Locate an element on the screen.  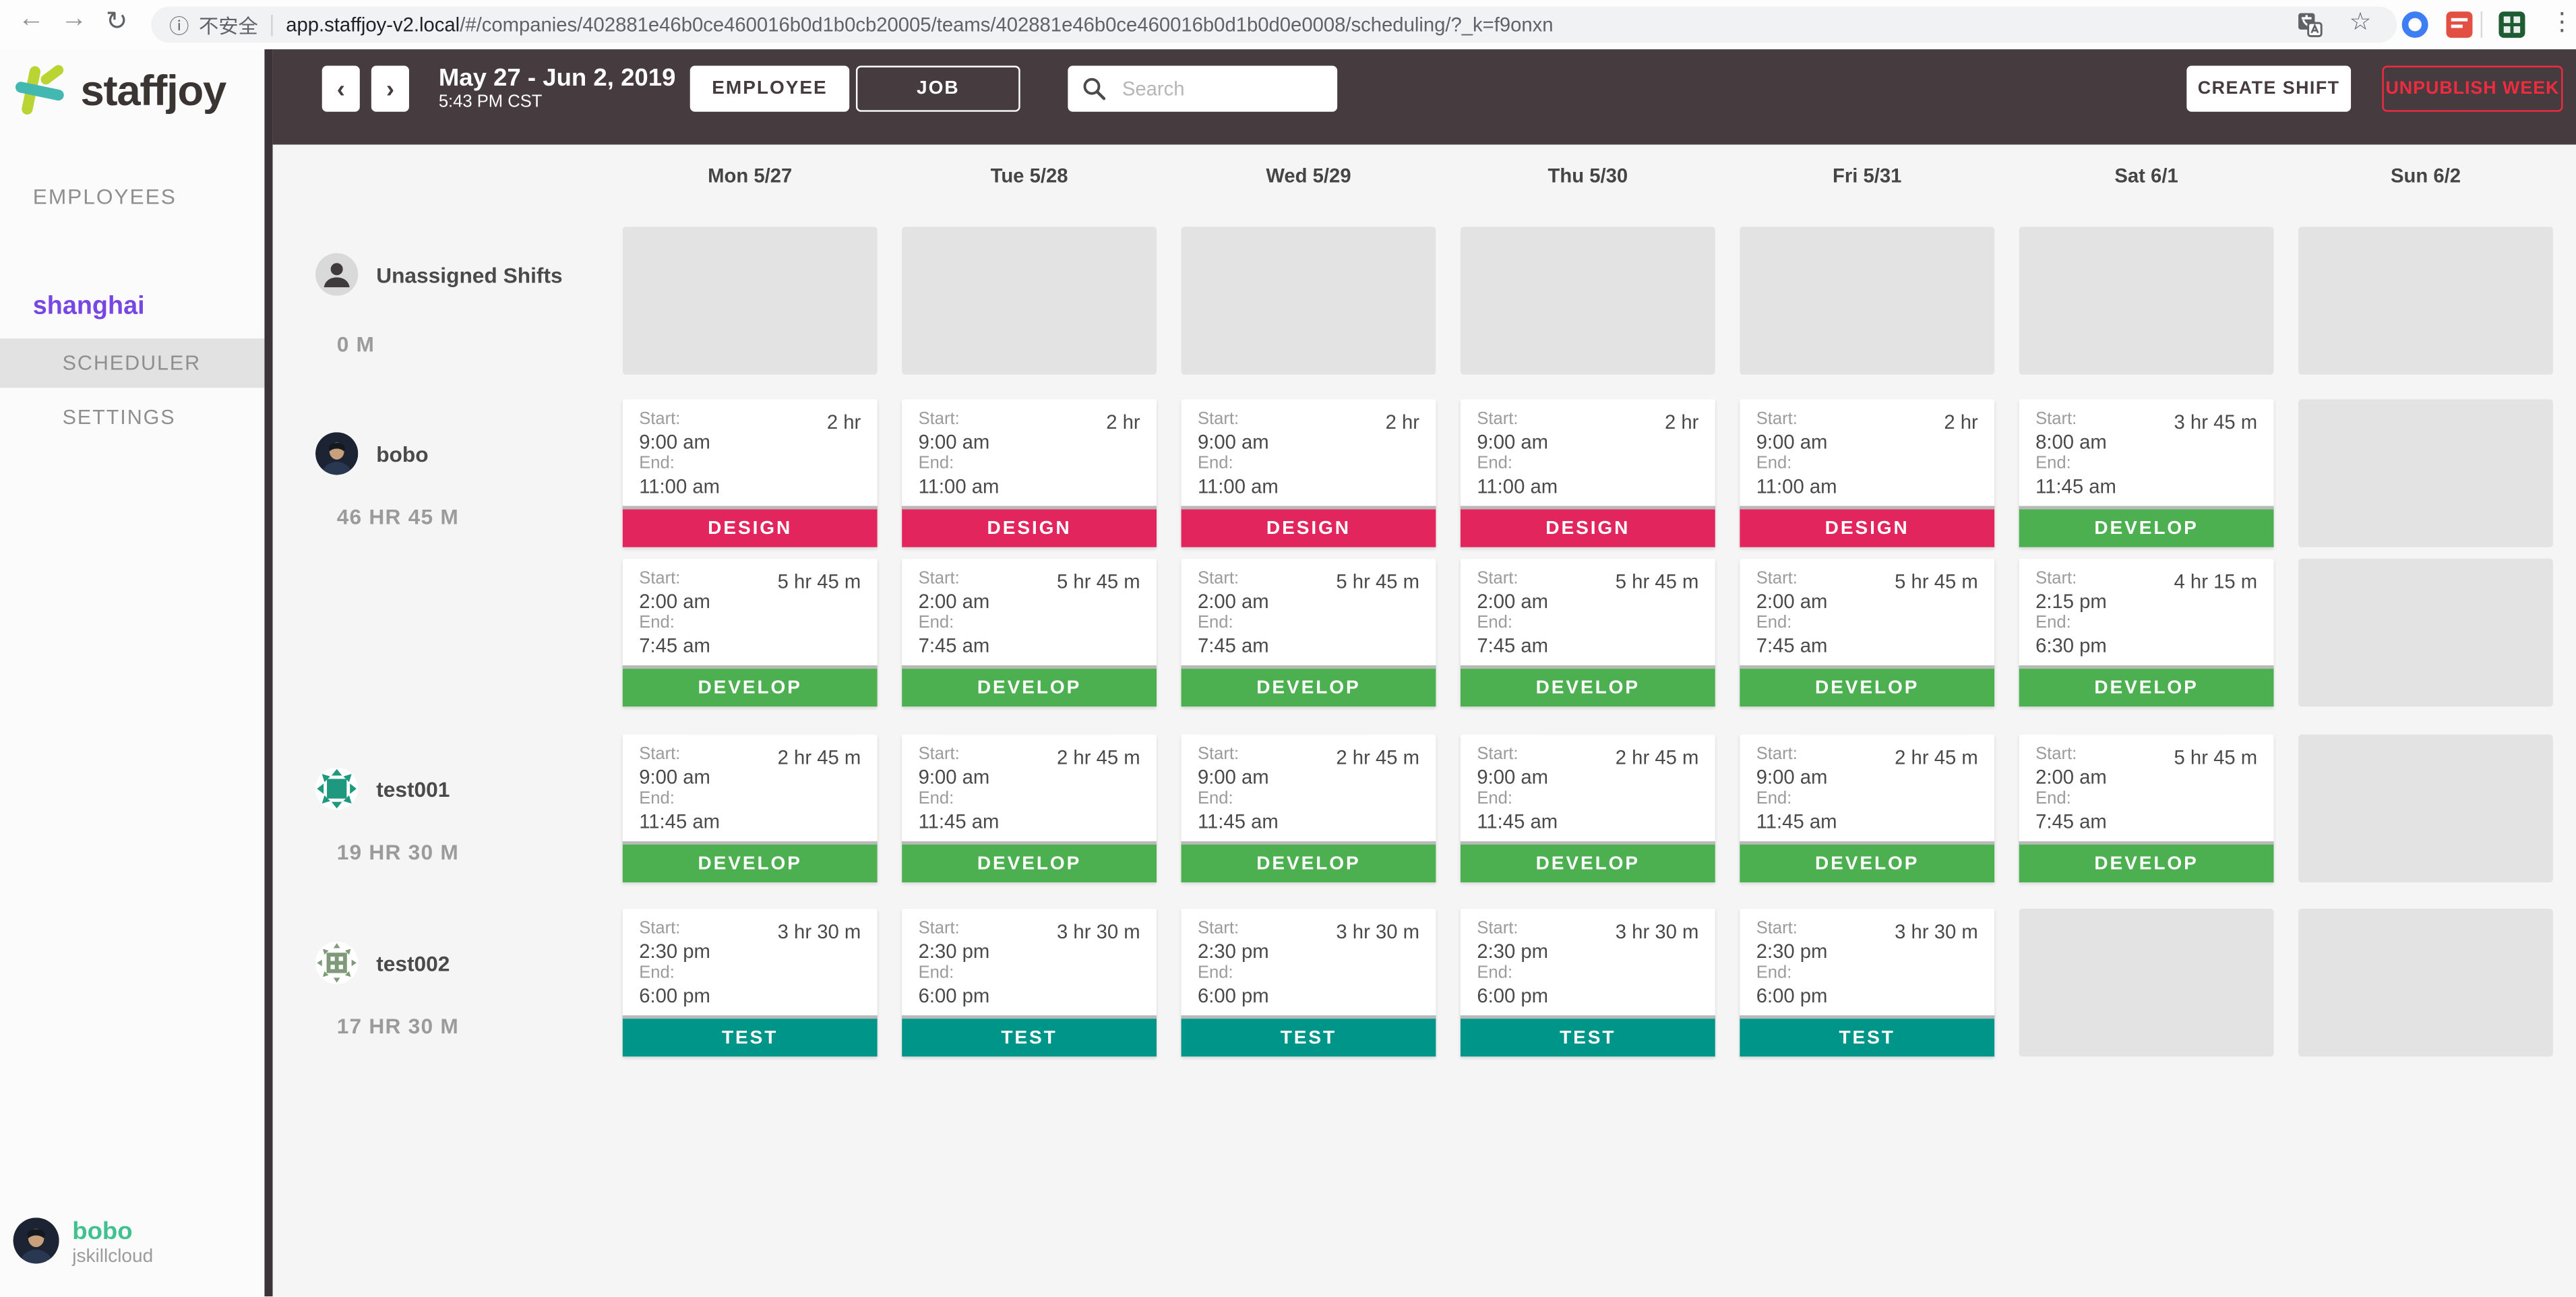
shift-start-time: 2:30 pm is located at coordinates (1513, 951).